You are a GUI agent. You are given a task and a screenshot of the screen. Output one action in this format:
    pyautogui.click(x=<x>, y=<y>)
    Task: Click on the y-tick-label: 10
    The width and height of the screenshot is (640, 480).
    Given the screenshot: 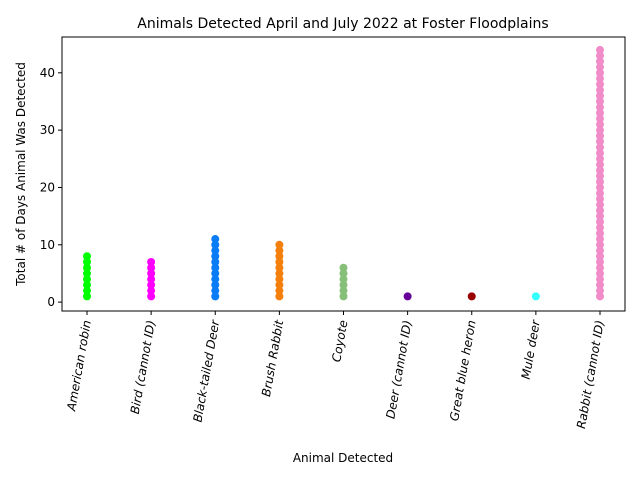 What is the action you would take?
    pyautogui.click(x=47, y=245)
    